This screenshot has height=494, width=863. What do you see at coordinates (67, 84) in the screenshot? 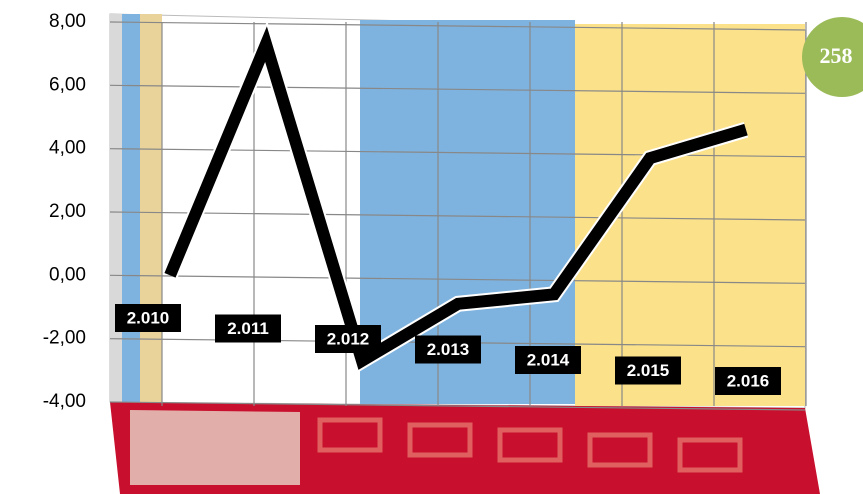
I see `y-tick-label: 6,00` at bounding box center [67, 84].